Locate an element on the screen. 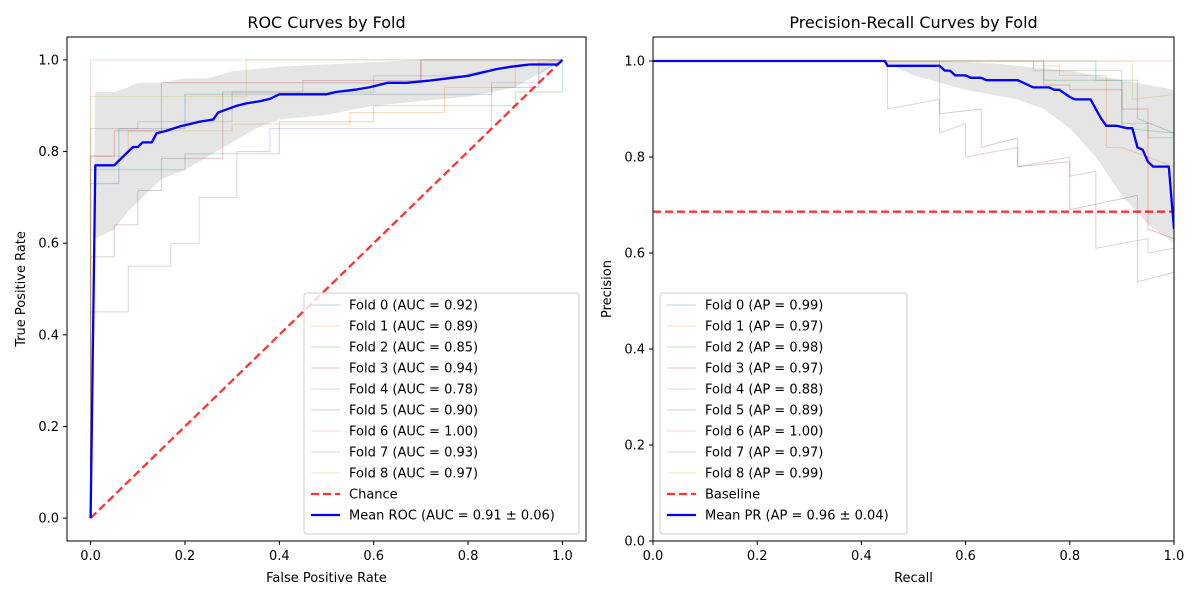  roc-y-tick-label: 0.4 is located at coordinates (48, 335).